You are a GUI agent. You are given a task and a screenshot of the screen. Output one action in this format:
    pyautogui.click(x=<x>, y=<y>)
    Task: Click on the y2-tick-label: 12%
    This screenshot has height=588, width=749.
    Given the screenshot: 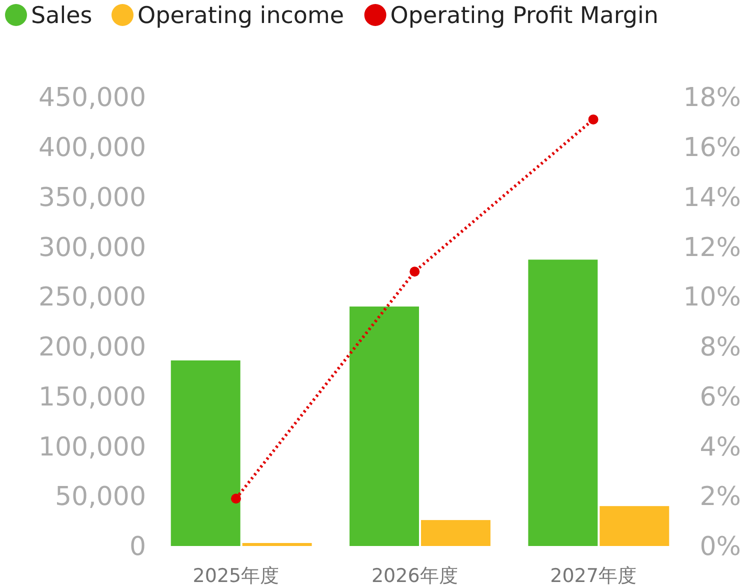 What is the action you would take?
    pyautogui.click(x=712, y=247)
    